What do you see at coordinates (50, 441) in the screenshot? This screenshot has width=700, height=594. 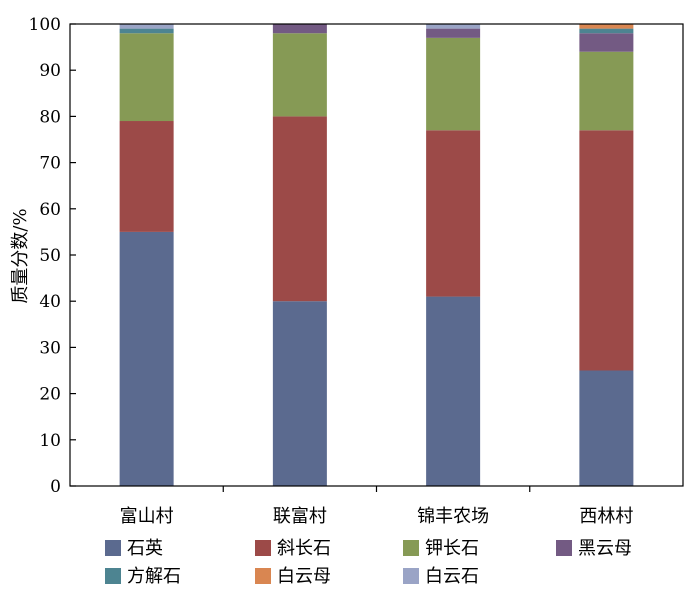 I see `y-tick-label-1: 10` at bounding box center [50, 441].